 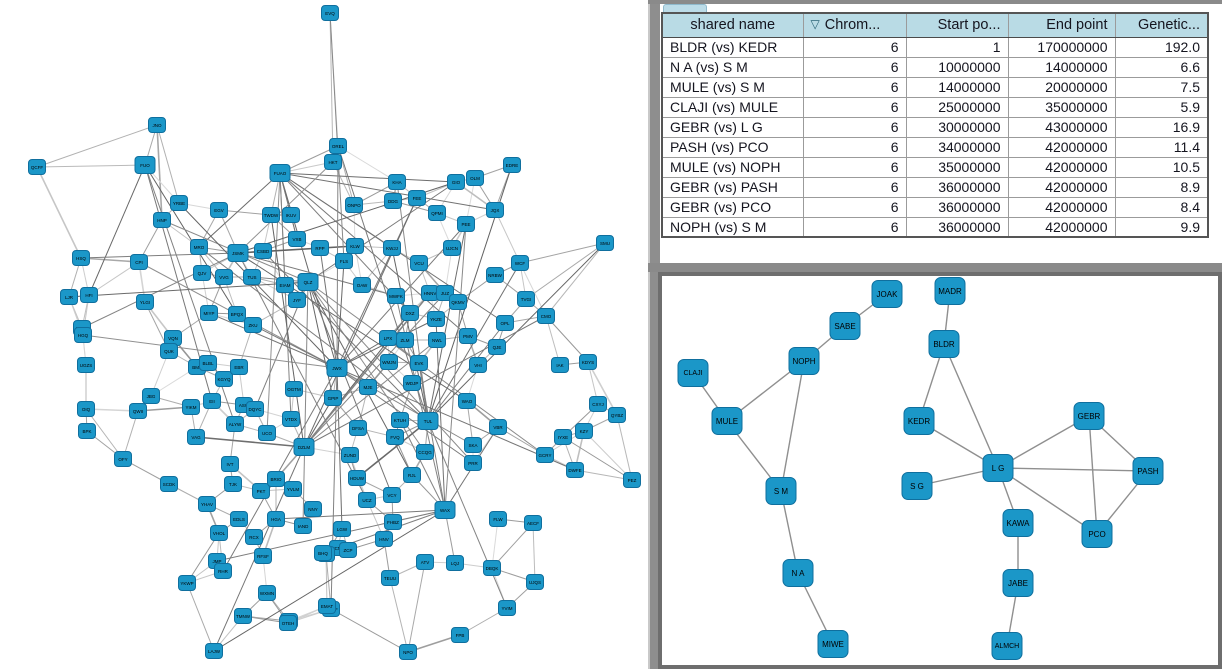 I want to click on dense-node: WXMN, so click(x=267, y=593).